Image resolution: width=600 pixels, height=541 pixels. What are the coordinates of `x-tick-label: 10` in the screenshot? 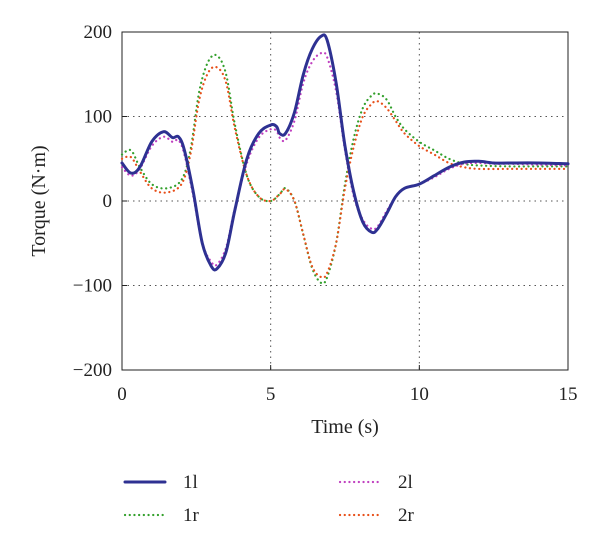 It's located at (419, 394).